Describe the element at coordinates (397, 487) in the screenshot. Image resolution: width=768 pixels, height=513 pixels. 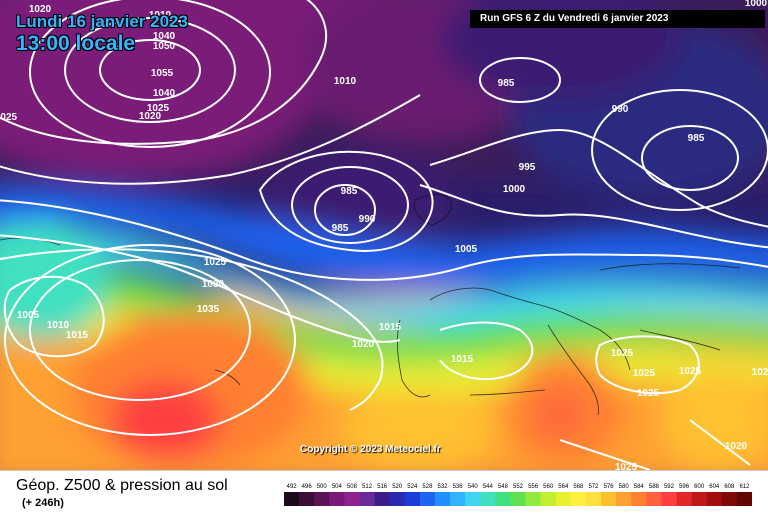
I see `legend-label: 520` at that location.